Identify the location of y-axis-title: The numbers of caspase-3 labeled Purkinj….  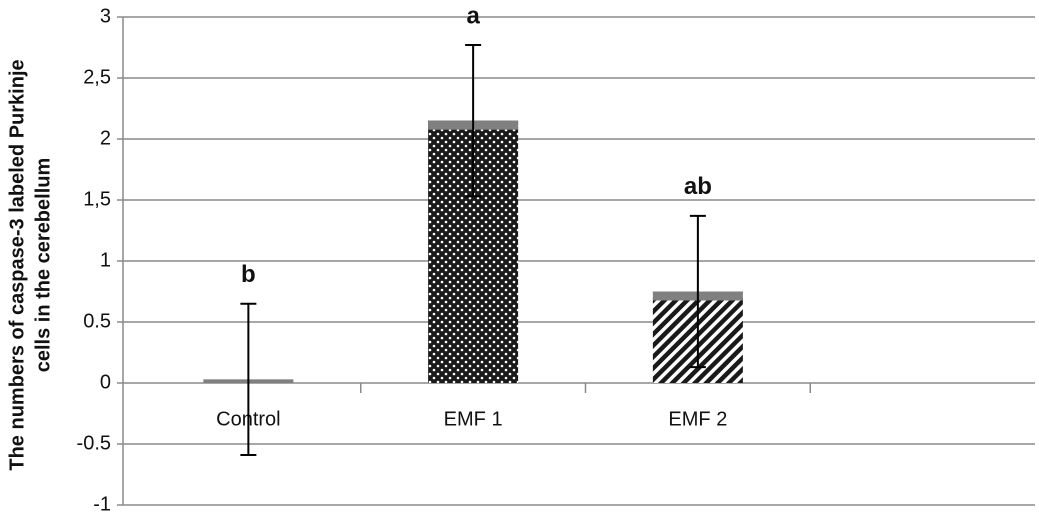
(30, 264).